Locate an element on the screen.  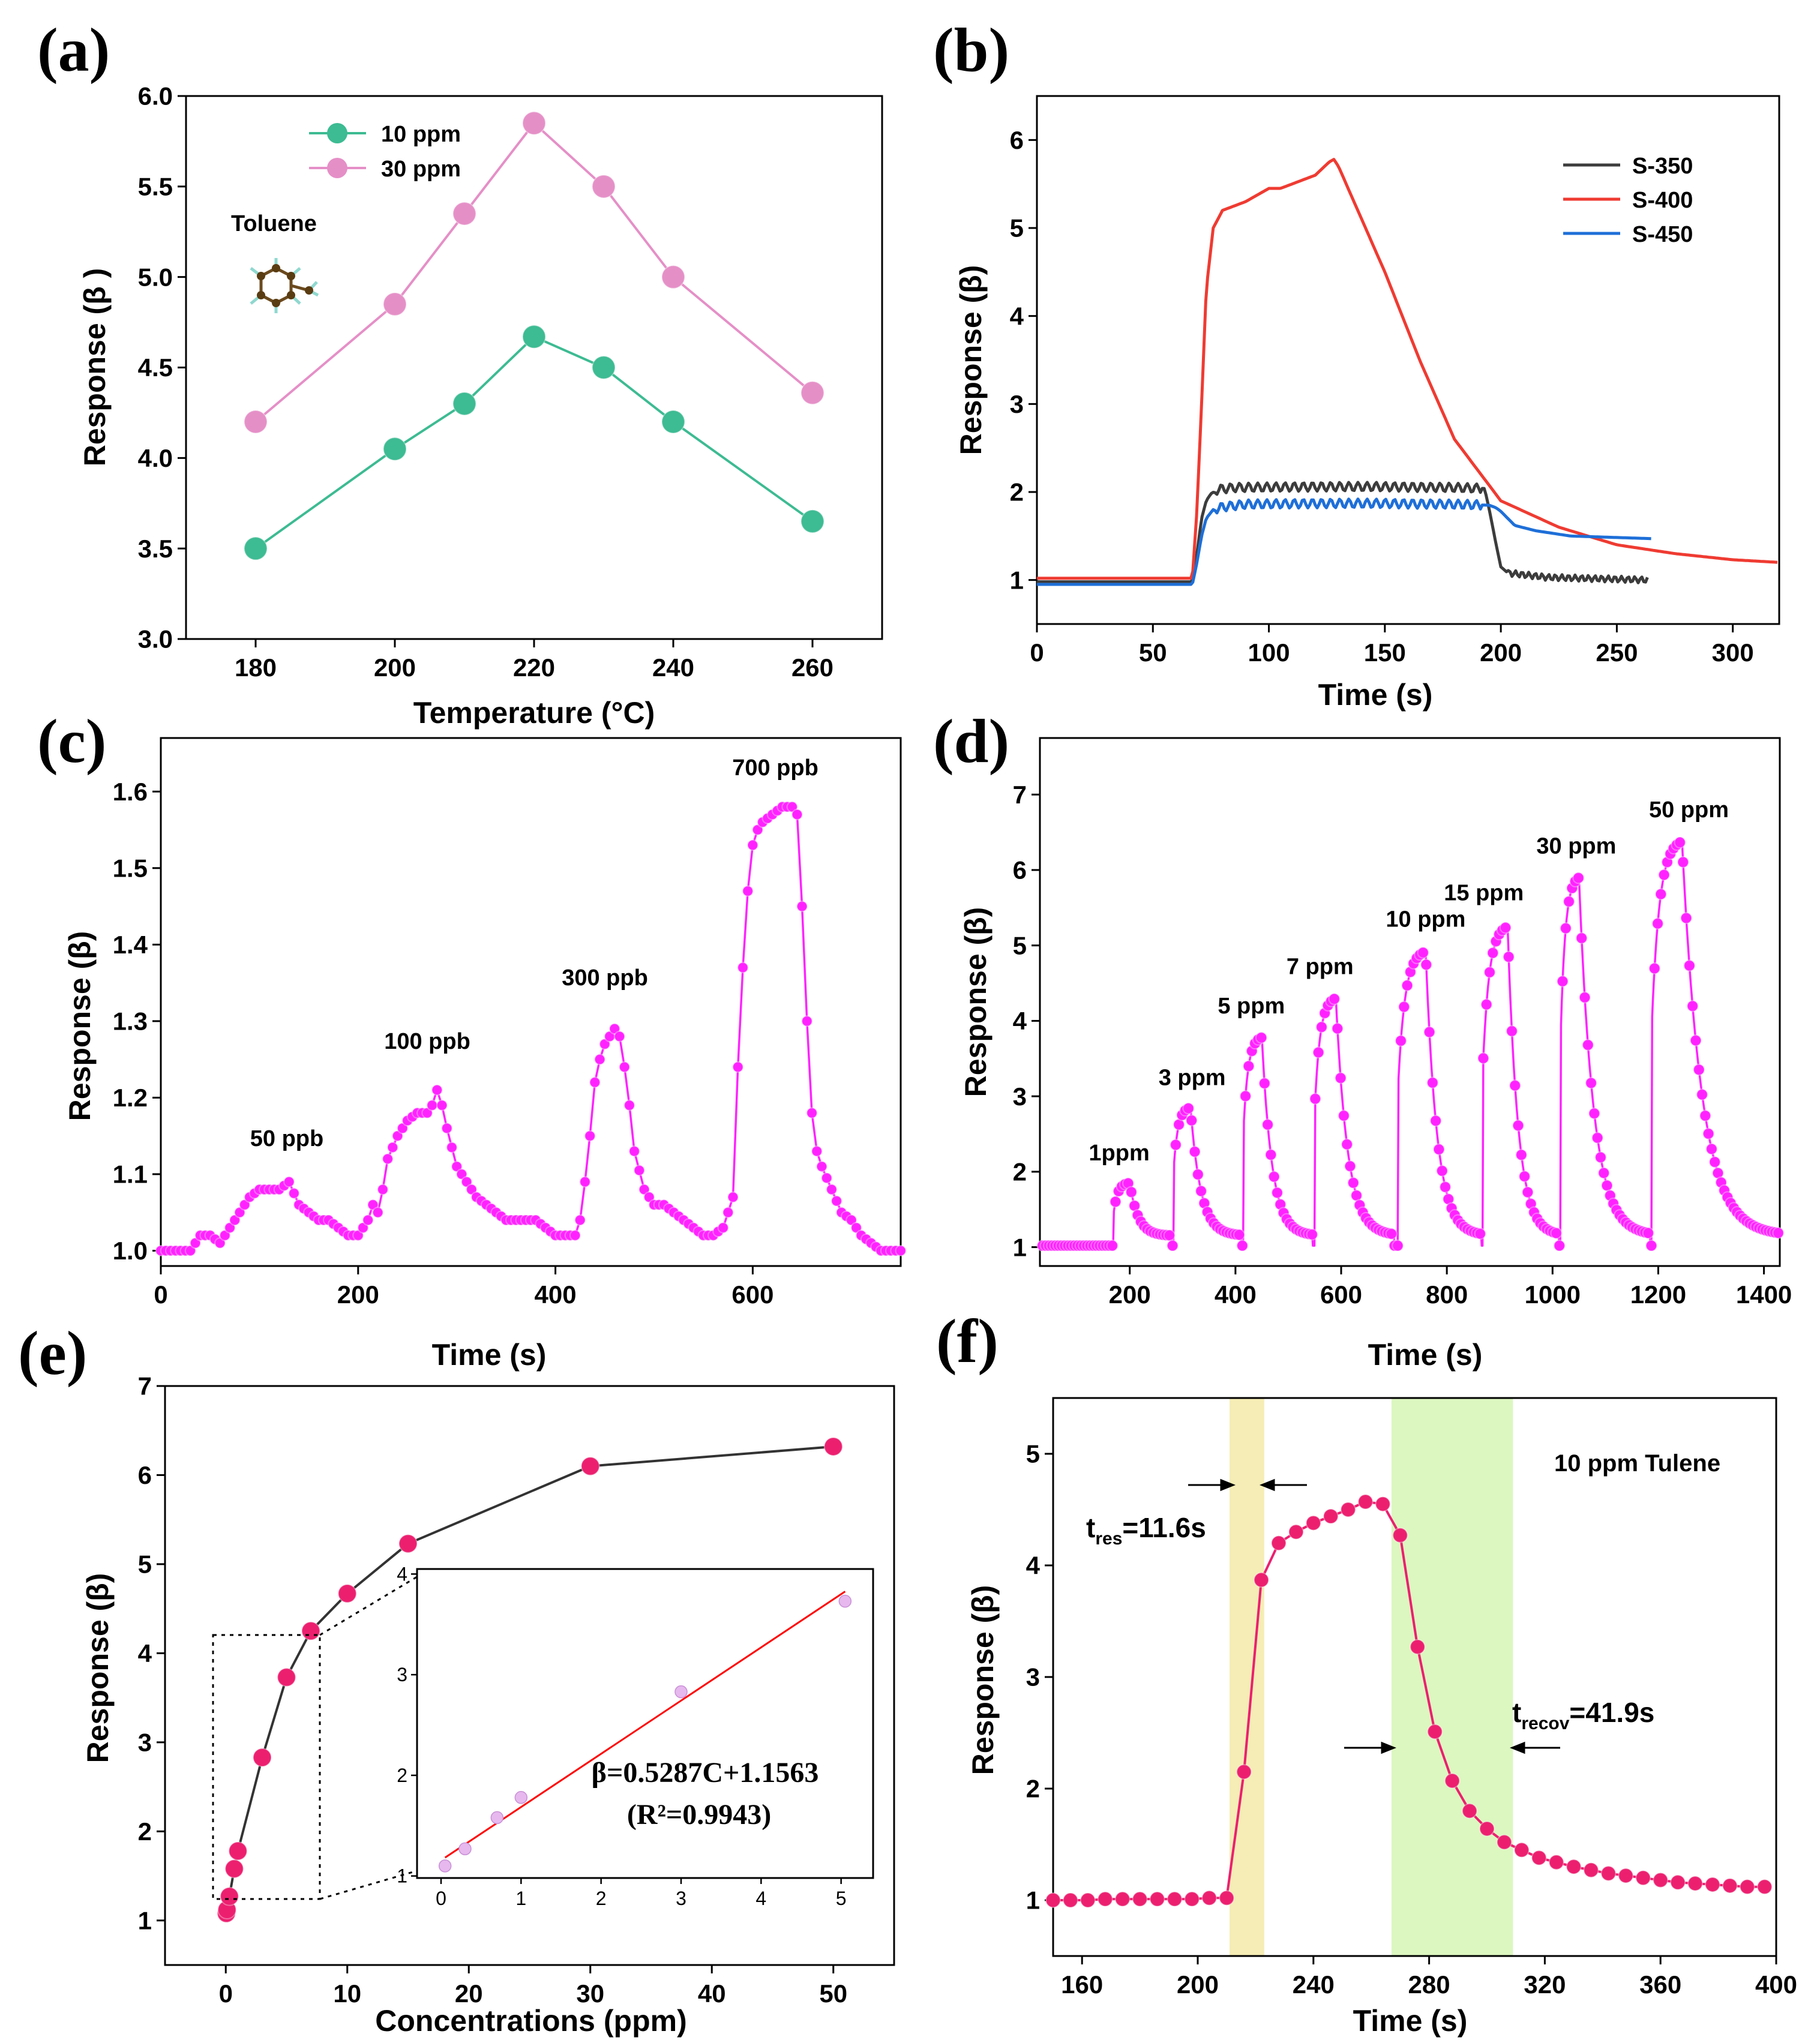
panel-label-e: (e) is located at coordinates (52, 1353).